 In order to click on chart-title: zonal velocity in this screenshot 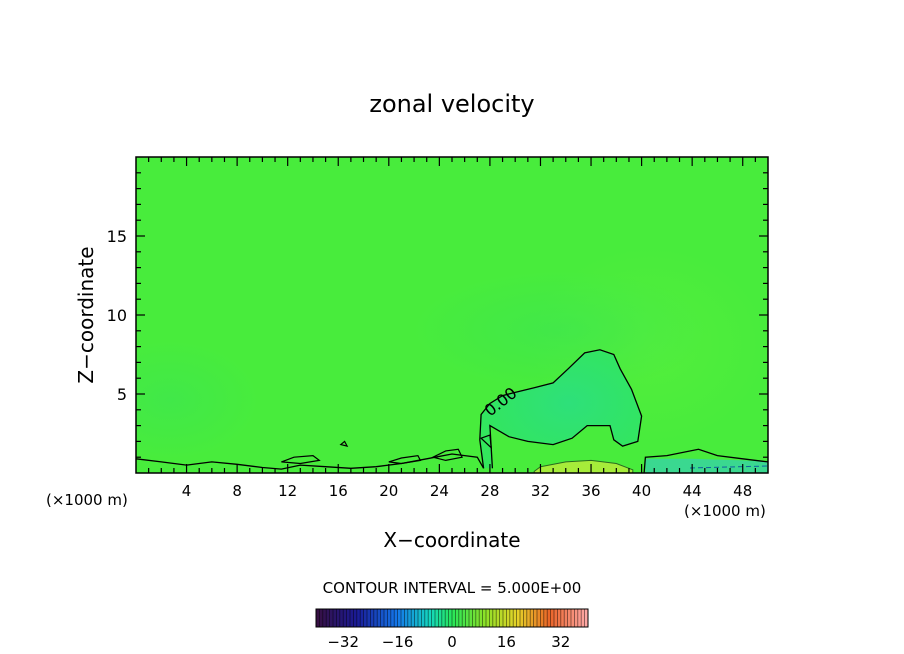, I will do `click(451, 104)`.